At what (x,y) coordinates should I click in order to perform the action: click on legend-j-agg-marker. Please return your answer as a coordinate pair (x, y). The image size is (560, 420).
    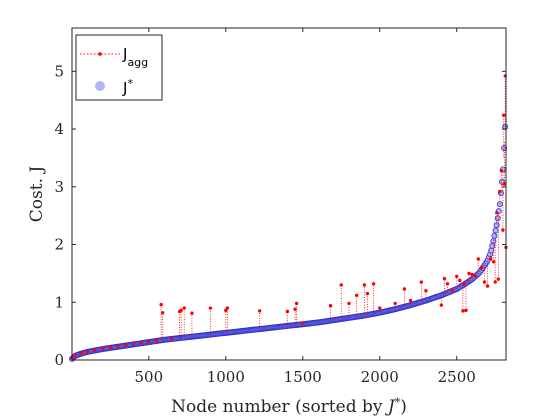
    Looking at the image, I should click on (100, 54).